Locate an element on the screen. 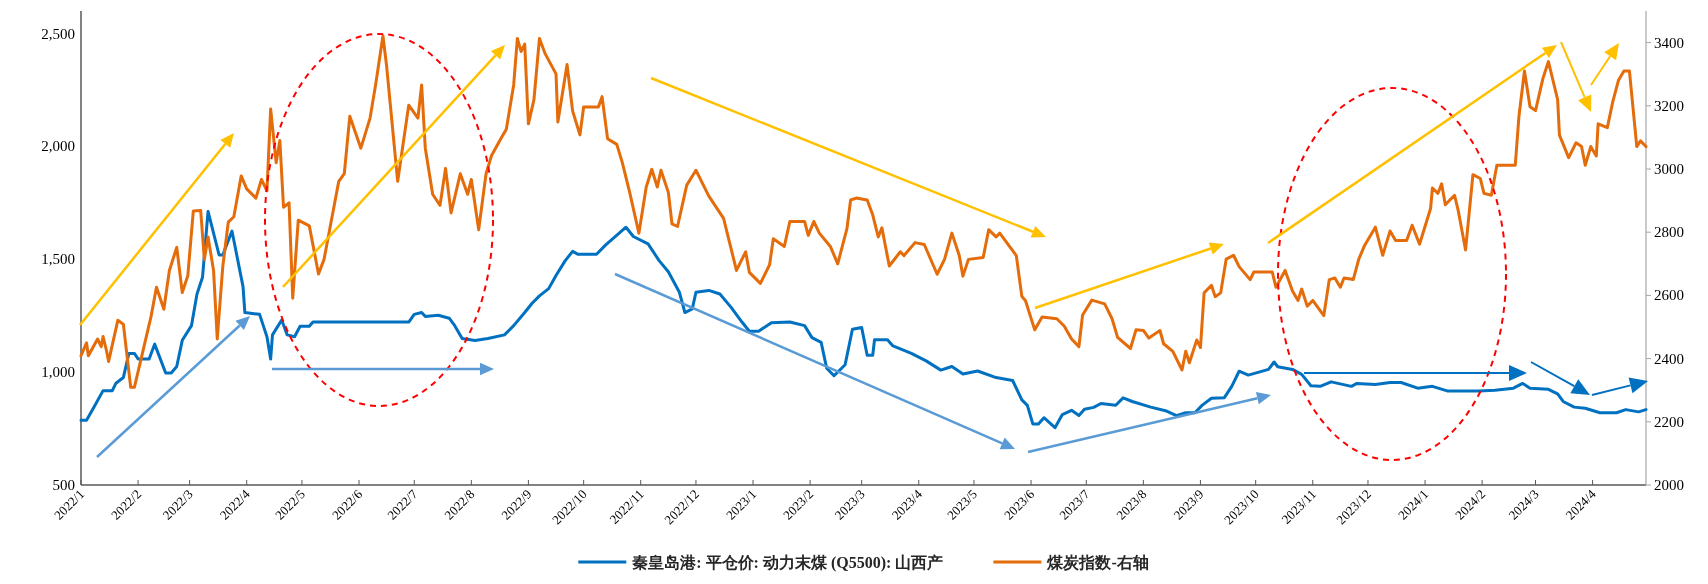 The width and height of the screenshot is (1708, 584). y2-tick-label: 2600 is located at coordinates (1669, 295).